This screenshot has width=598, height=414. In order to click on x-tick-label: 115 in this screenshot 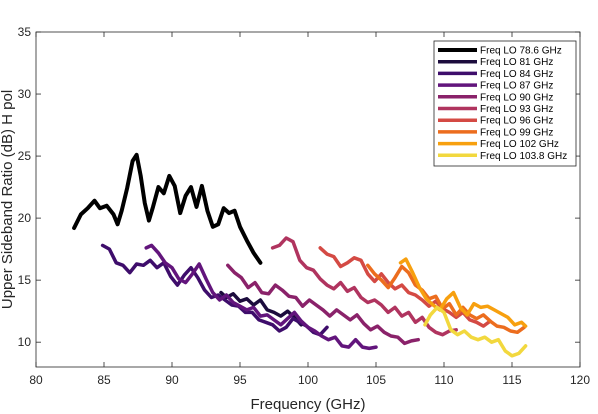, I will do `click(511, 380)`.